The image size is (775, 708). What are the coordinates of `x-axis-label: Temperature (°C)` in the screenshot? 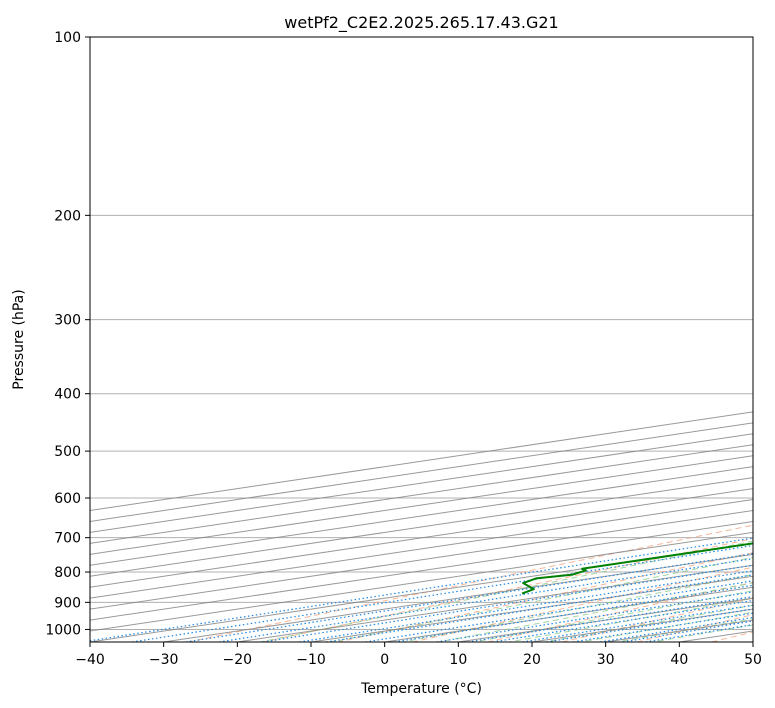 It's located at (421, 689).